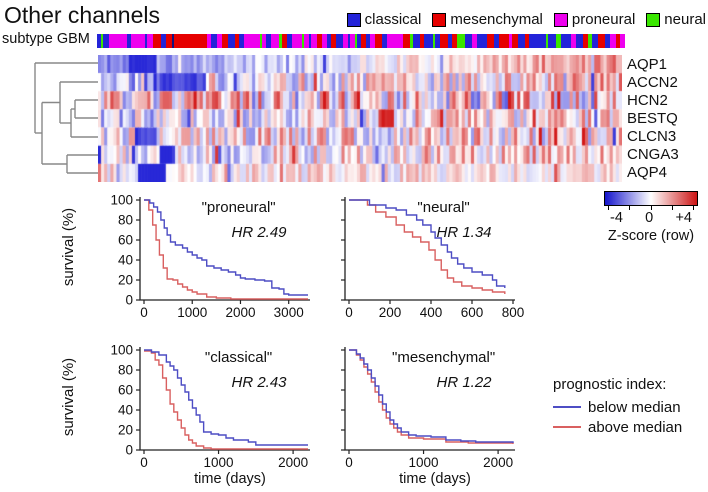 Image resolution: width=708 pixels, height=492 pixels. I want to click on subtype-legend-label: neural, so click(685, 19).